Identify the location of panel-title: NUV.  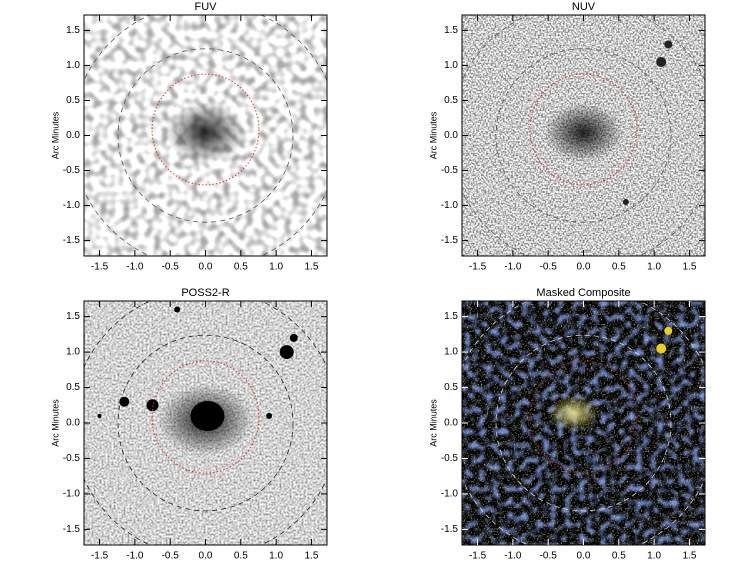
(584, 7).